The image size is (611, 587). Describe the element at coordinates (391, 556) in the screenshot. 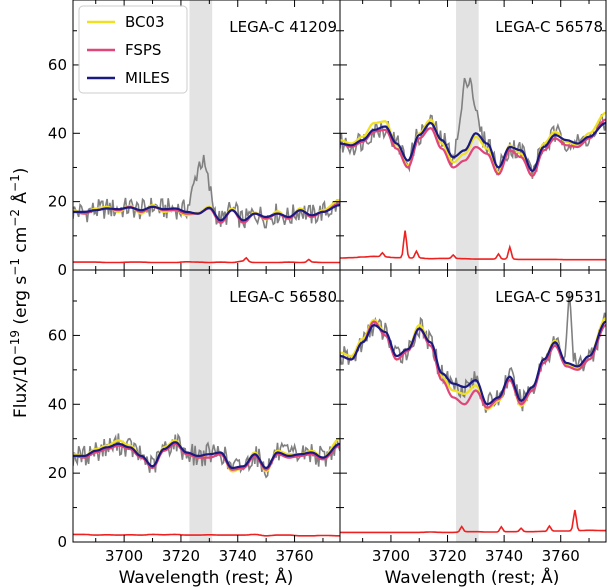

I see `x-tick-label-3-3700: 3700` at that location.